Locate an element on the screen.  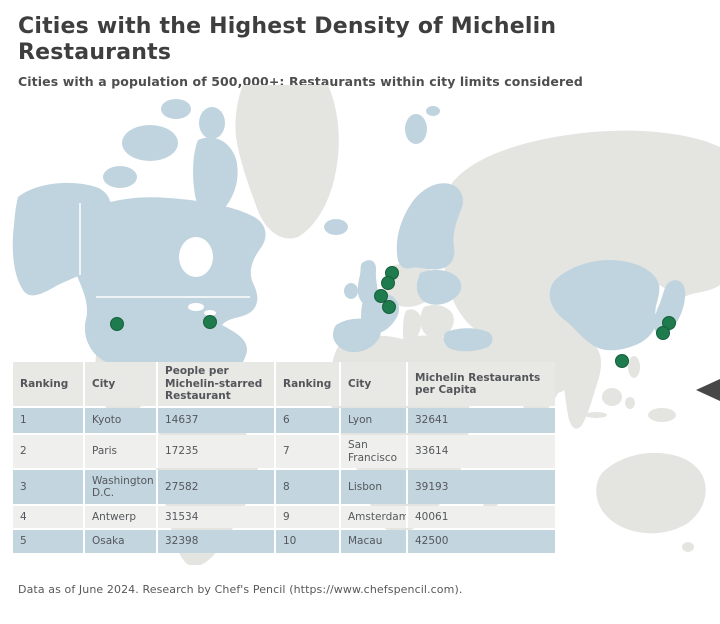
table-row: 2 Paris 17235 7 San Francisco 33614 is located at coordinates (284, 451).